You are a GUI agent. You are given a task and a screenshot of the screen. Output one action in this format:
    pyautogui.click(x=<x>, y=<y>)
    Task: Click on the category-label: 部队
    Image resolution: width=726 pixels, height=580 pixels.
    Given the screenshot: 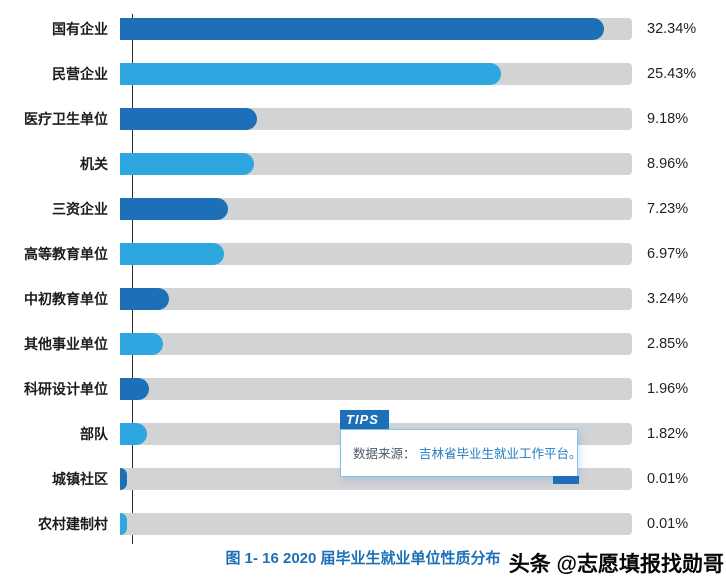 What is the action you would take?
    pyautogui.click(x=94, y=433)
    